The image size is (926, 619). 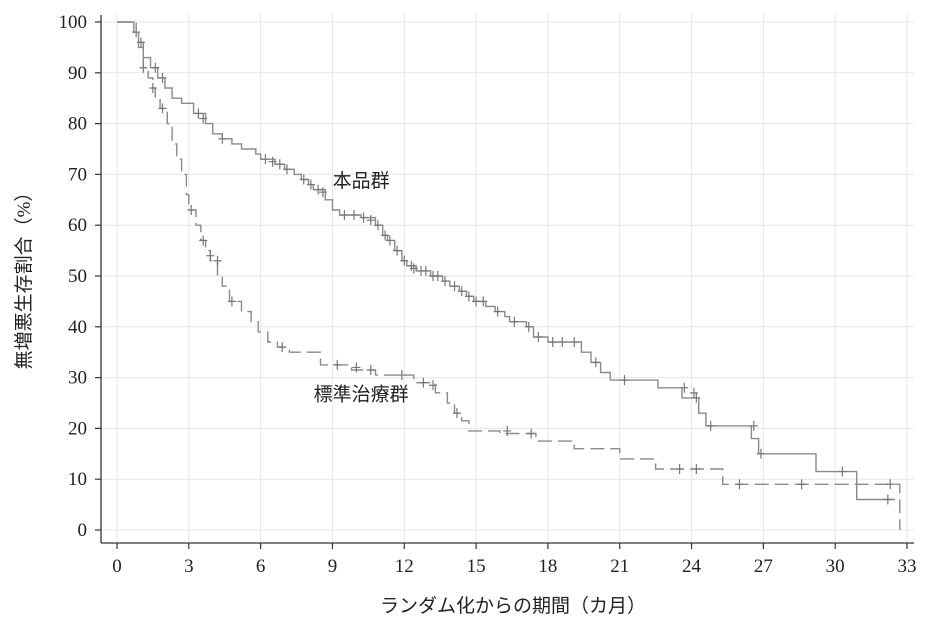 I want to click on x-tick-label: 30, so click(x=835, y=566).